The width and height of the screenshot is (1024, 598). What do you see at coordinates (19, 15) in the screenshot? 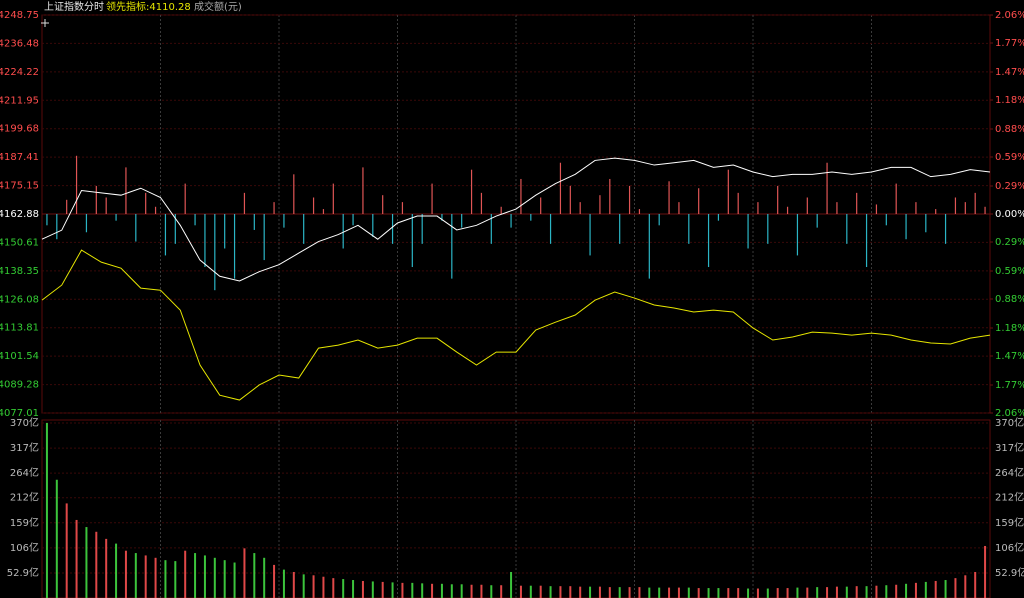
I see `y-tick-label: 4248.75` at bounding box center [19, 15].